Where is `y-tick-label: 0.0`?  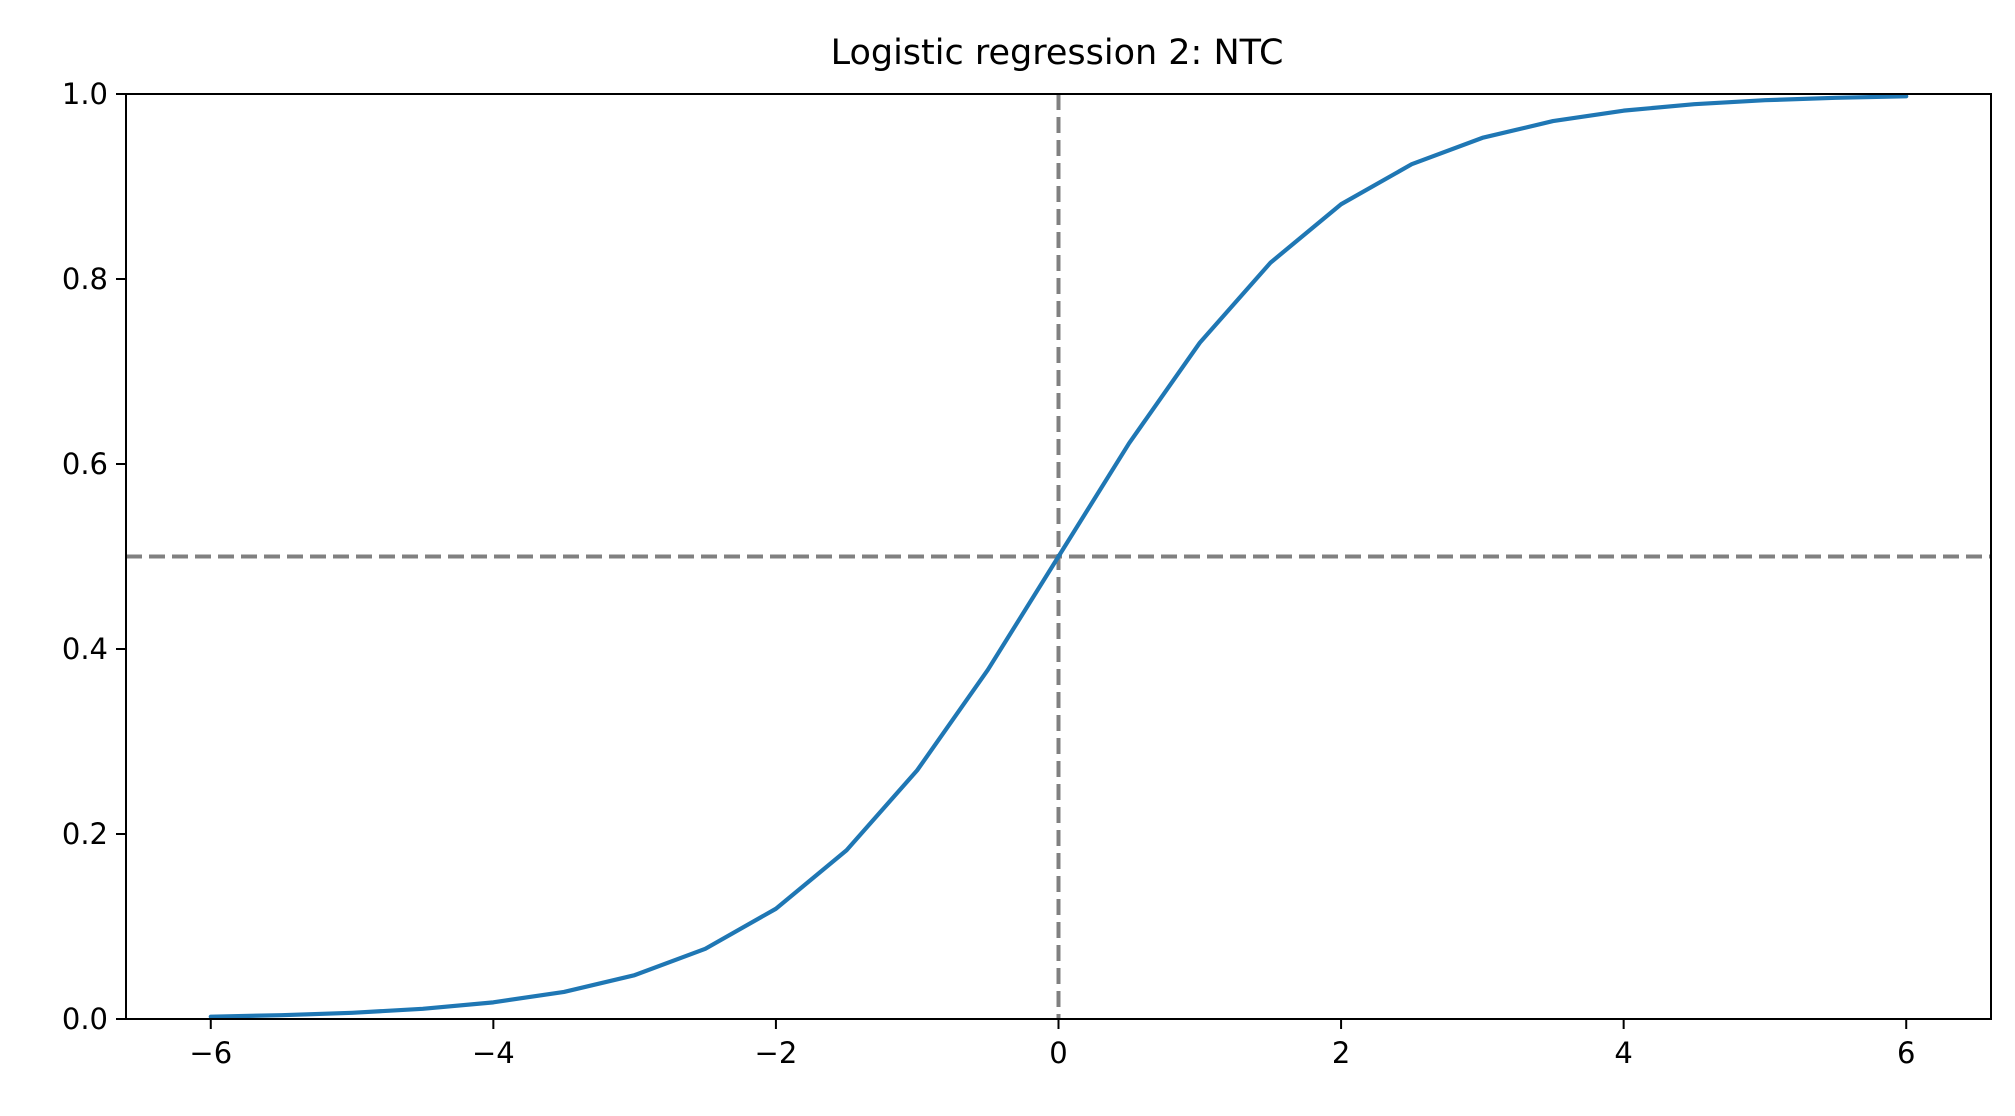 y-tick-label: 0.0 is located at coordinates (85, 1019).